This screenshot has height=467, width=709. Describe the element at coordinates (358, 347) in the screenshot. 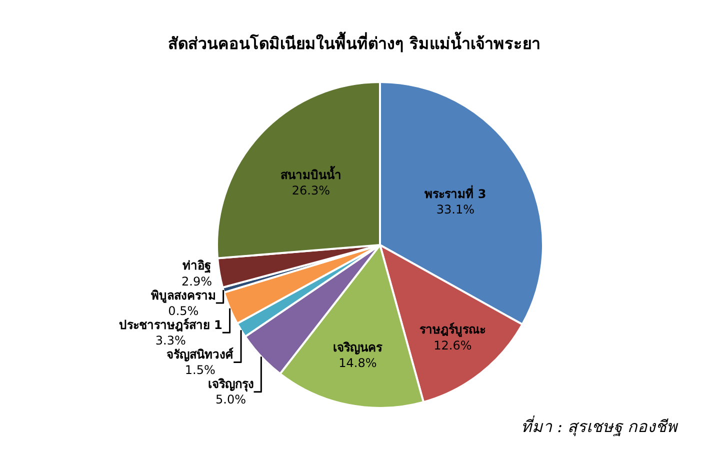

I see `slice-label: เจริญนคร` at that location.